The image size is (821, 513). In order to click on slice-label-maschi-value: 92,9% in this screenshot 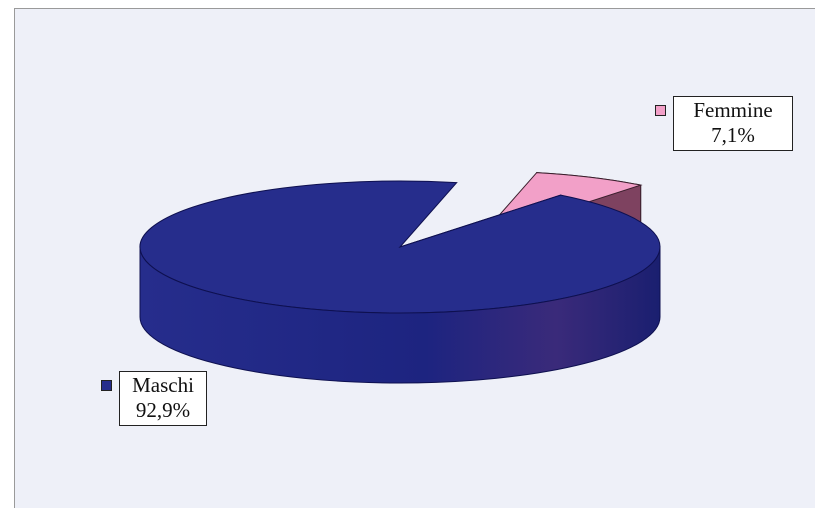, I will do `click(163, 410)`.